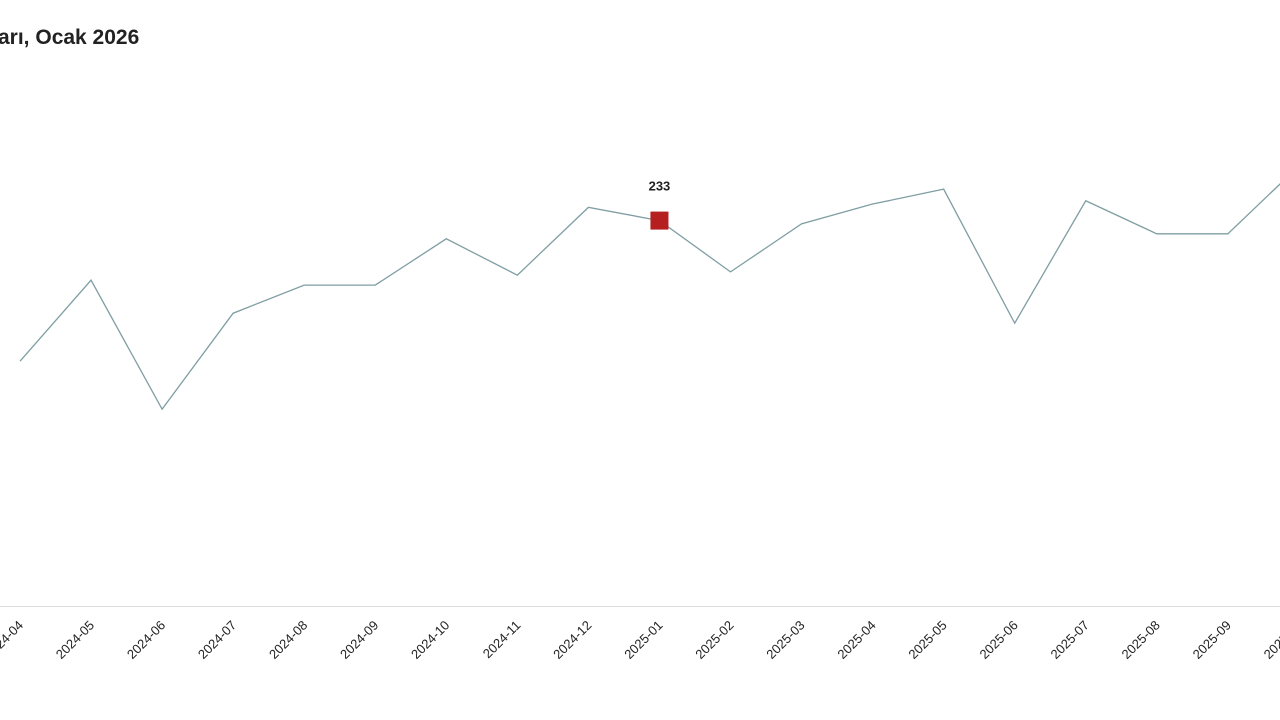 The image size is (1280, 720). I want to click on chart-title: arı, Ocak 2026, so click(69, 37).